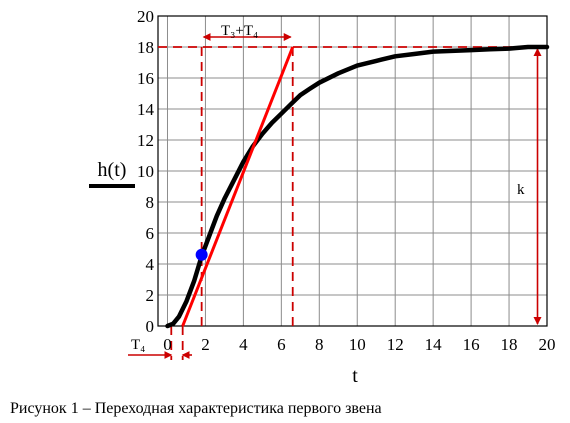 The height and width of the screenshot is (423, 570). Describe the element at coordinates (201, 254) in the screenshot. I see `inflection-point` at that location.